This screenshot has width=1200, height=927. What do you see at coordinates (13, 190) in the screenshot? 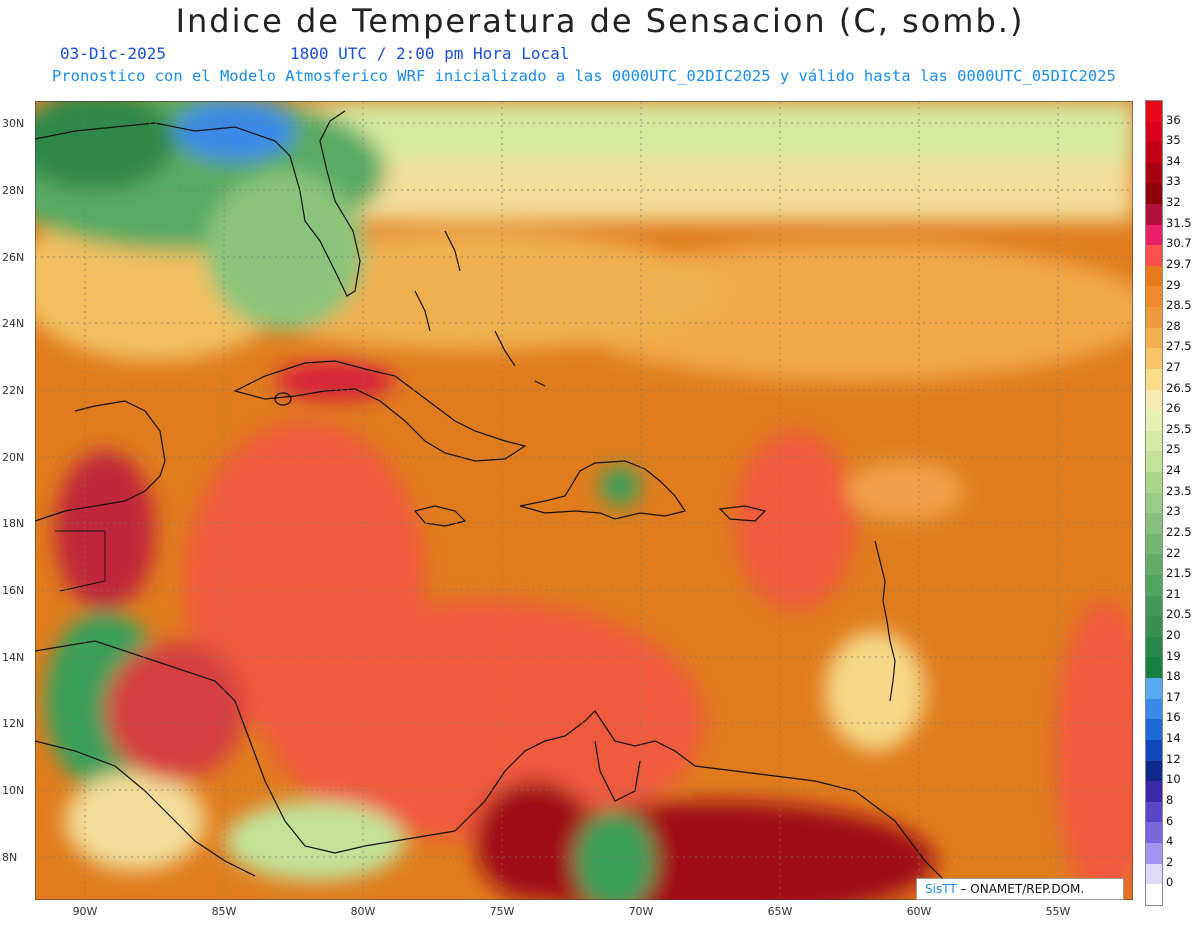
I see `lat-label: 28N` at bounding box center [13, 190].